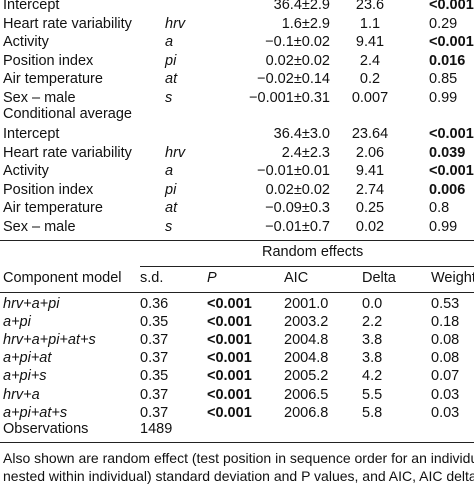 This screenshot has height=486, width=474. Describe the element at coordinates (307, 266) in the screenshot. I see `random-effects-rule` at that location.